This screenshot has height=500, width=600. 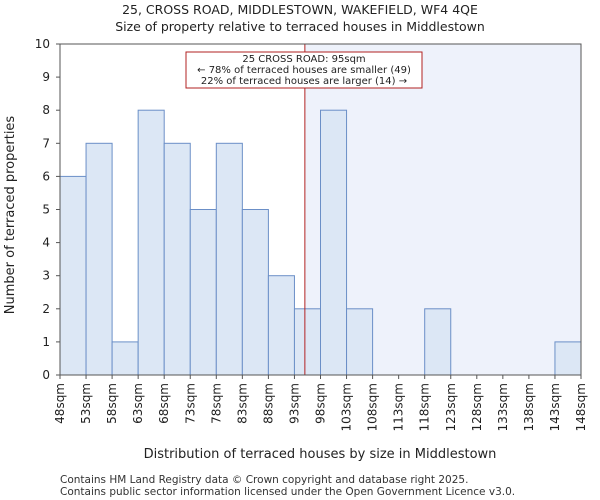 I want to click on bar-98sqm, so click(x=334, y=242).